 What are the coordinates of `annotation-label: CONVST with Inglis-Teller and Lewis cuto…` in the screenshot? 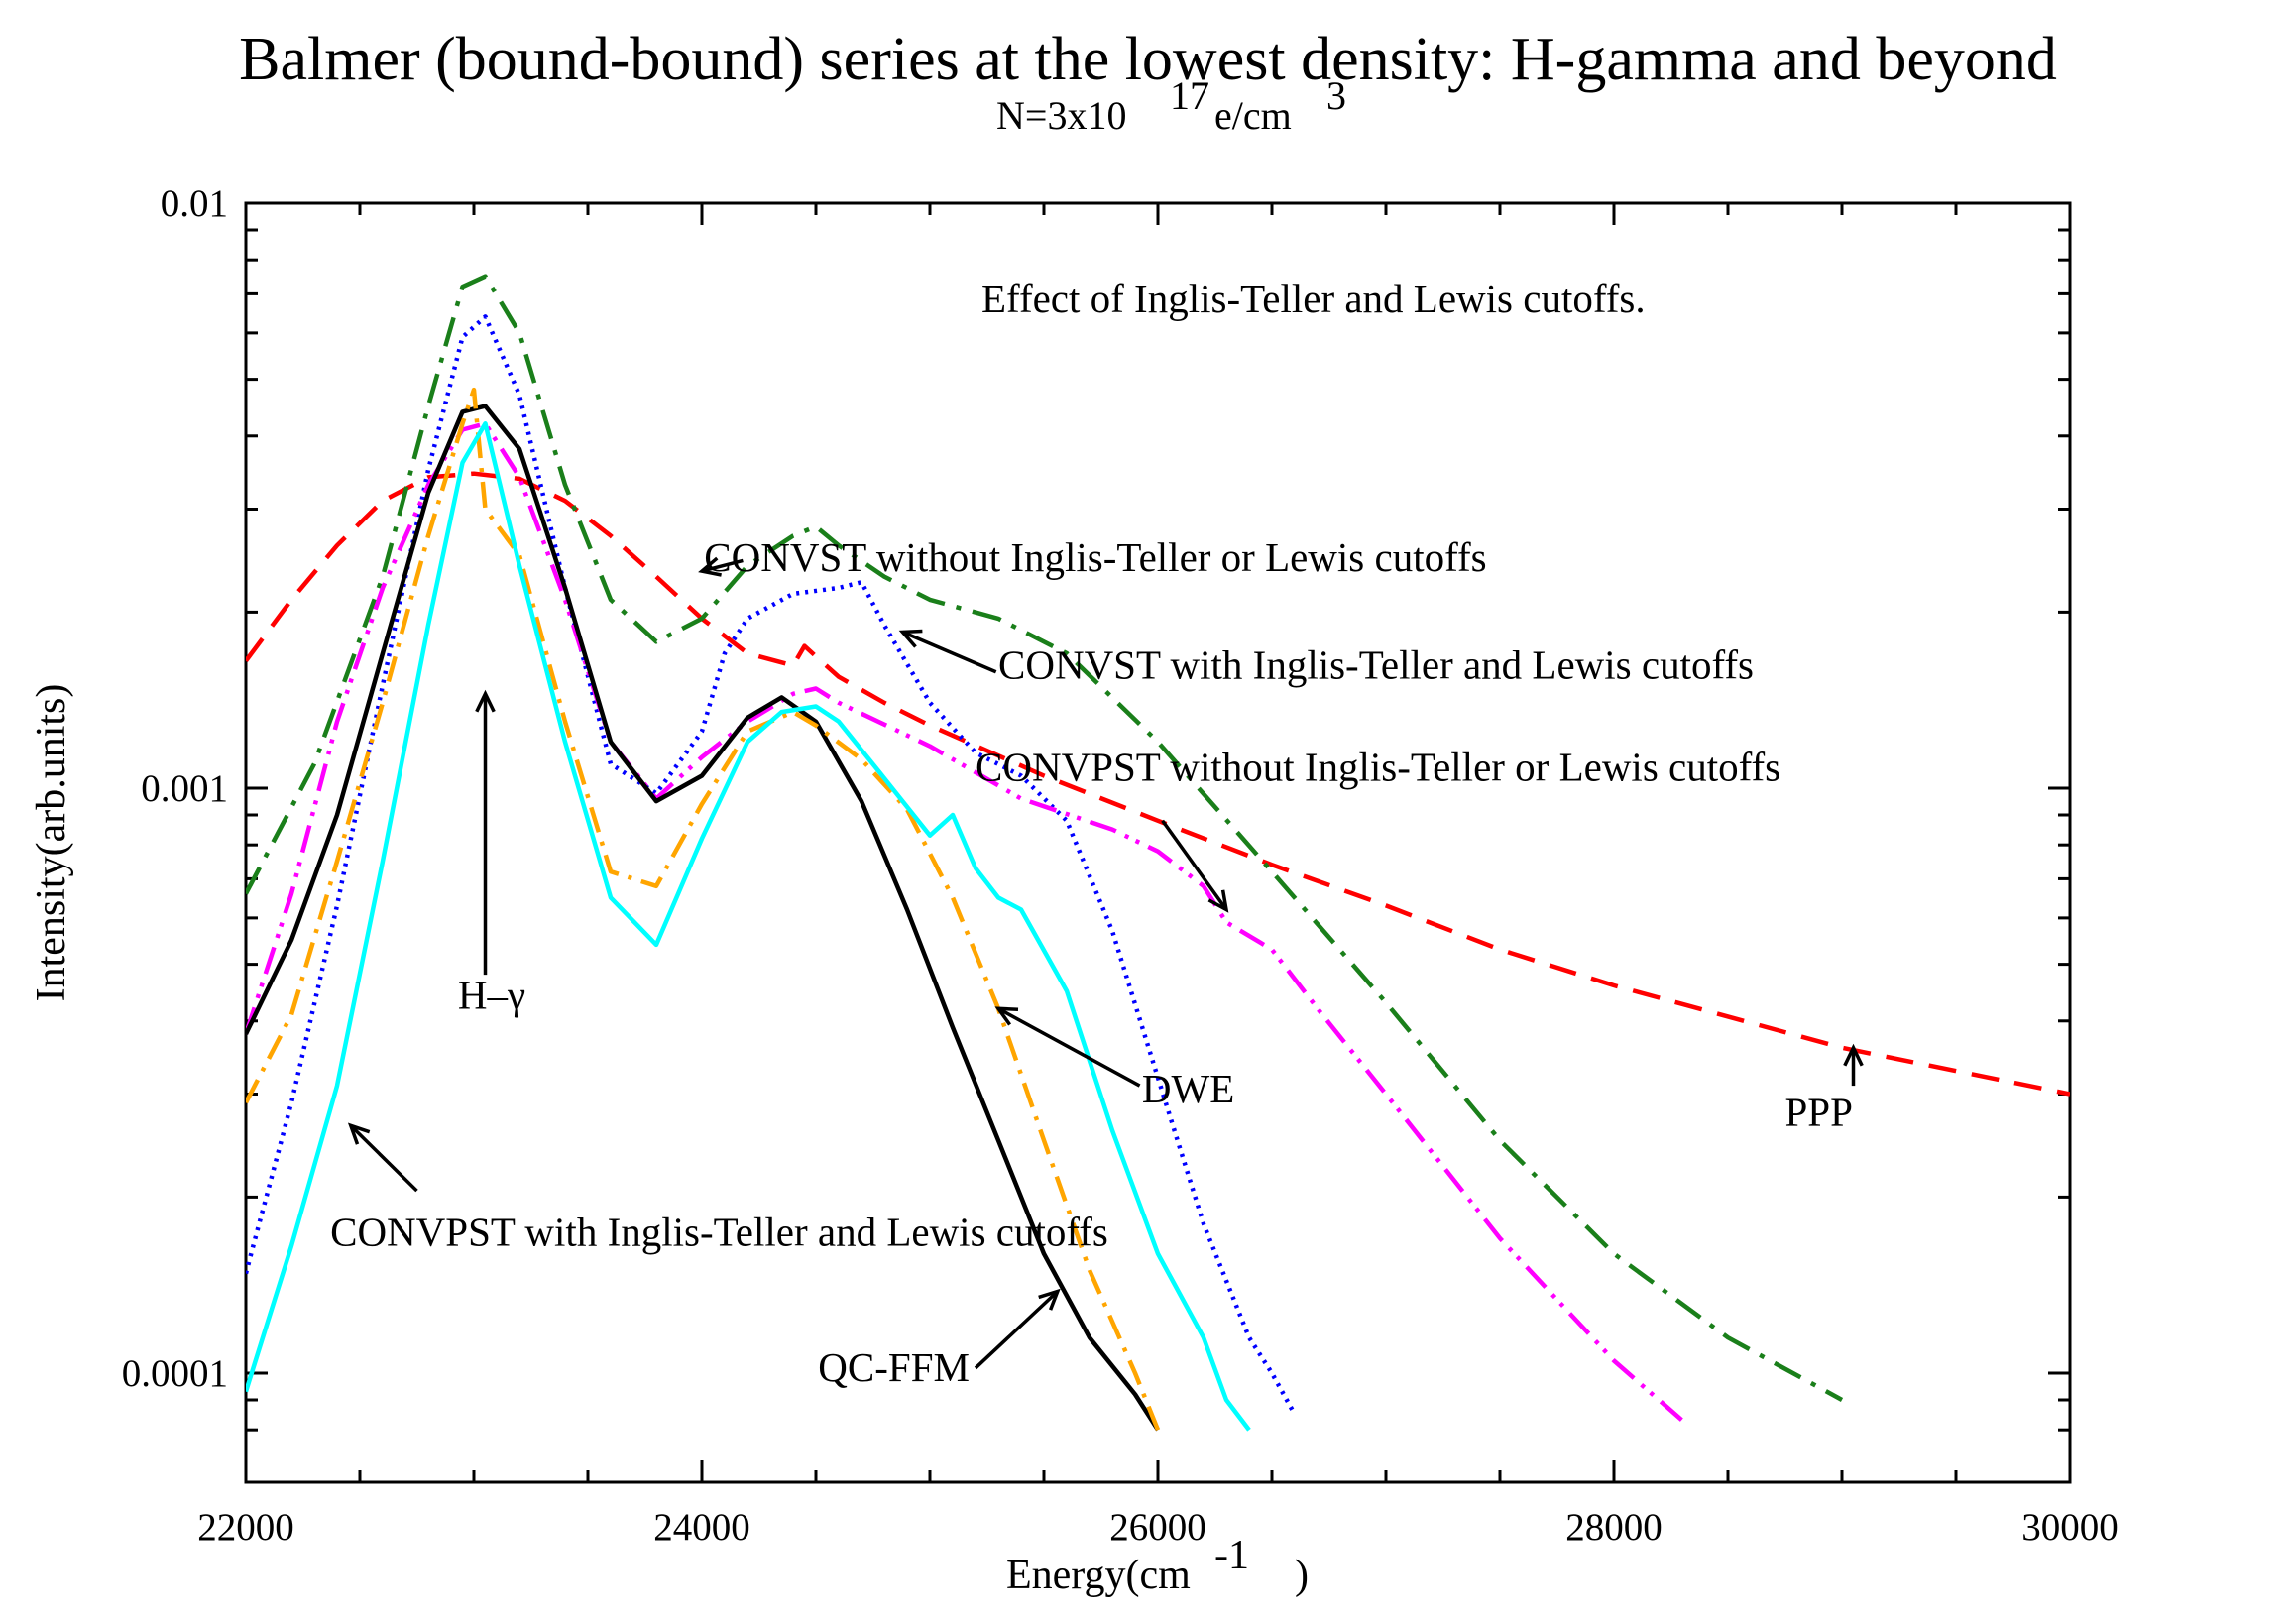 It's located at (1376, 664).